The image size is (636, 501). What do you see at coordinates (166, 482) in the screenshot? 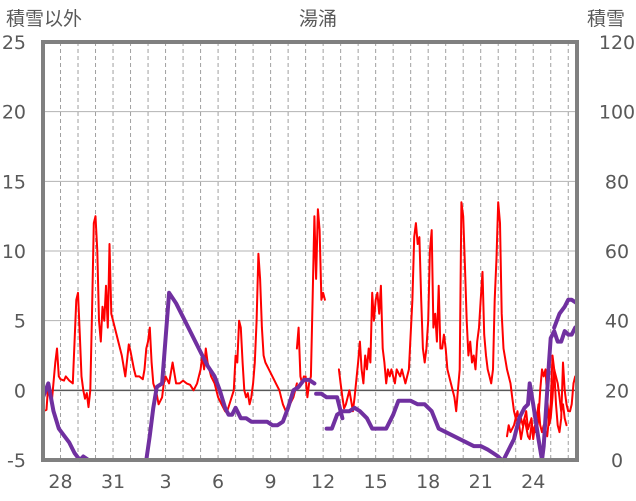
I see `x-tick-label: 3` at bounding box center [166, 482].